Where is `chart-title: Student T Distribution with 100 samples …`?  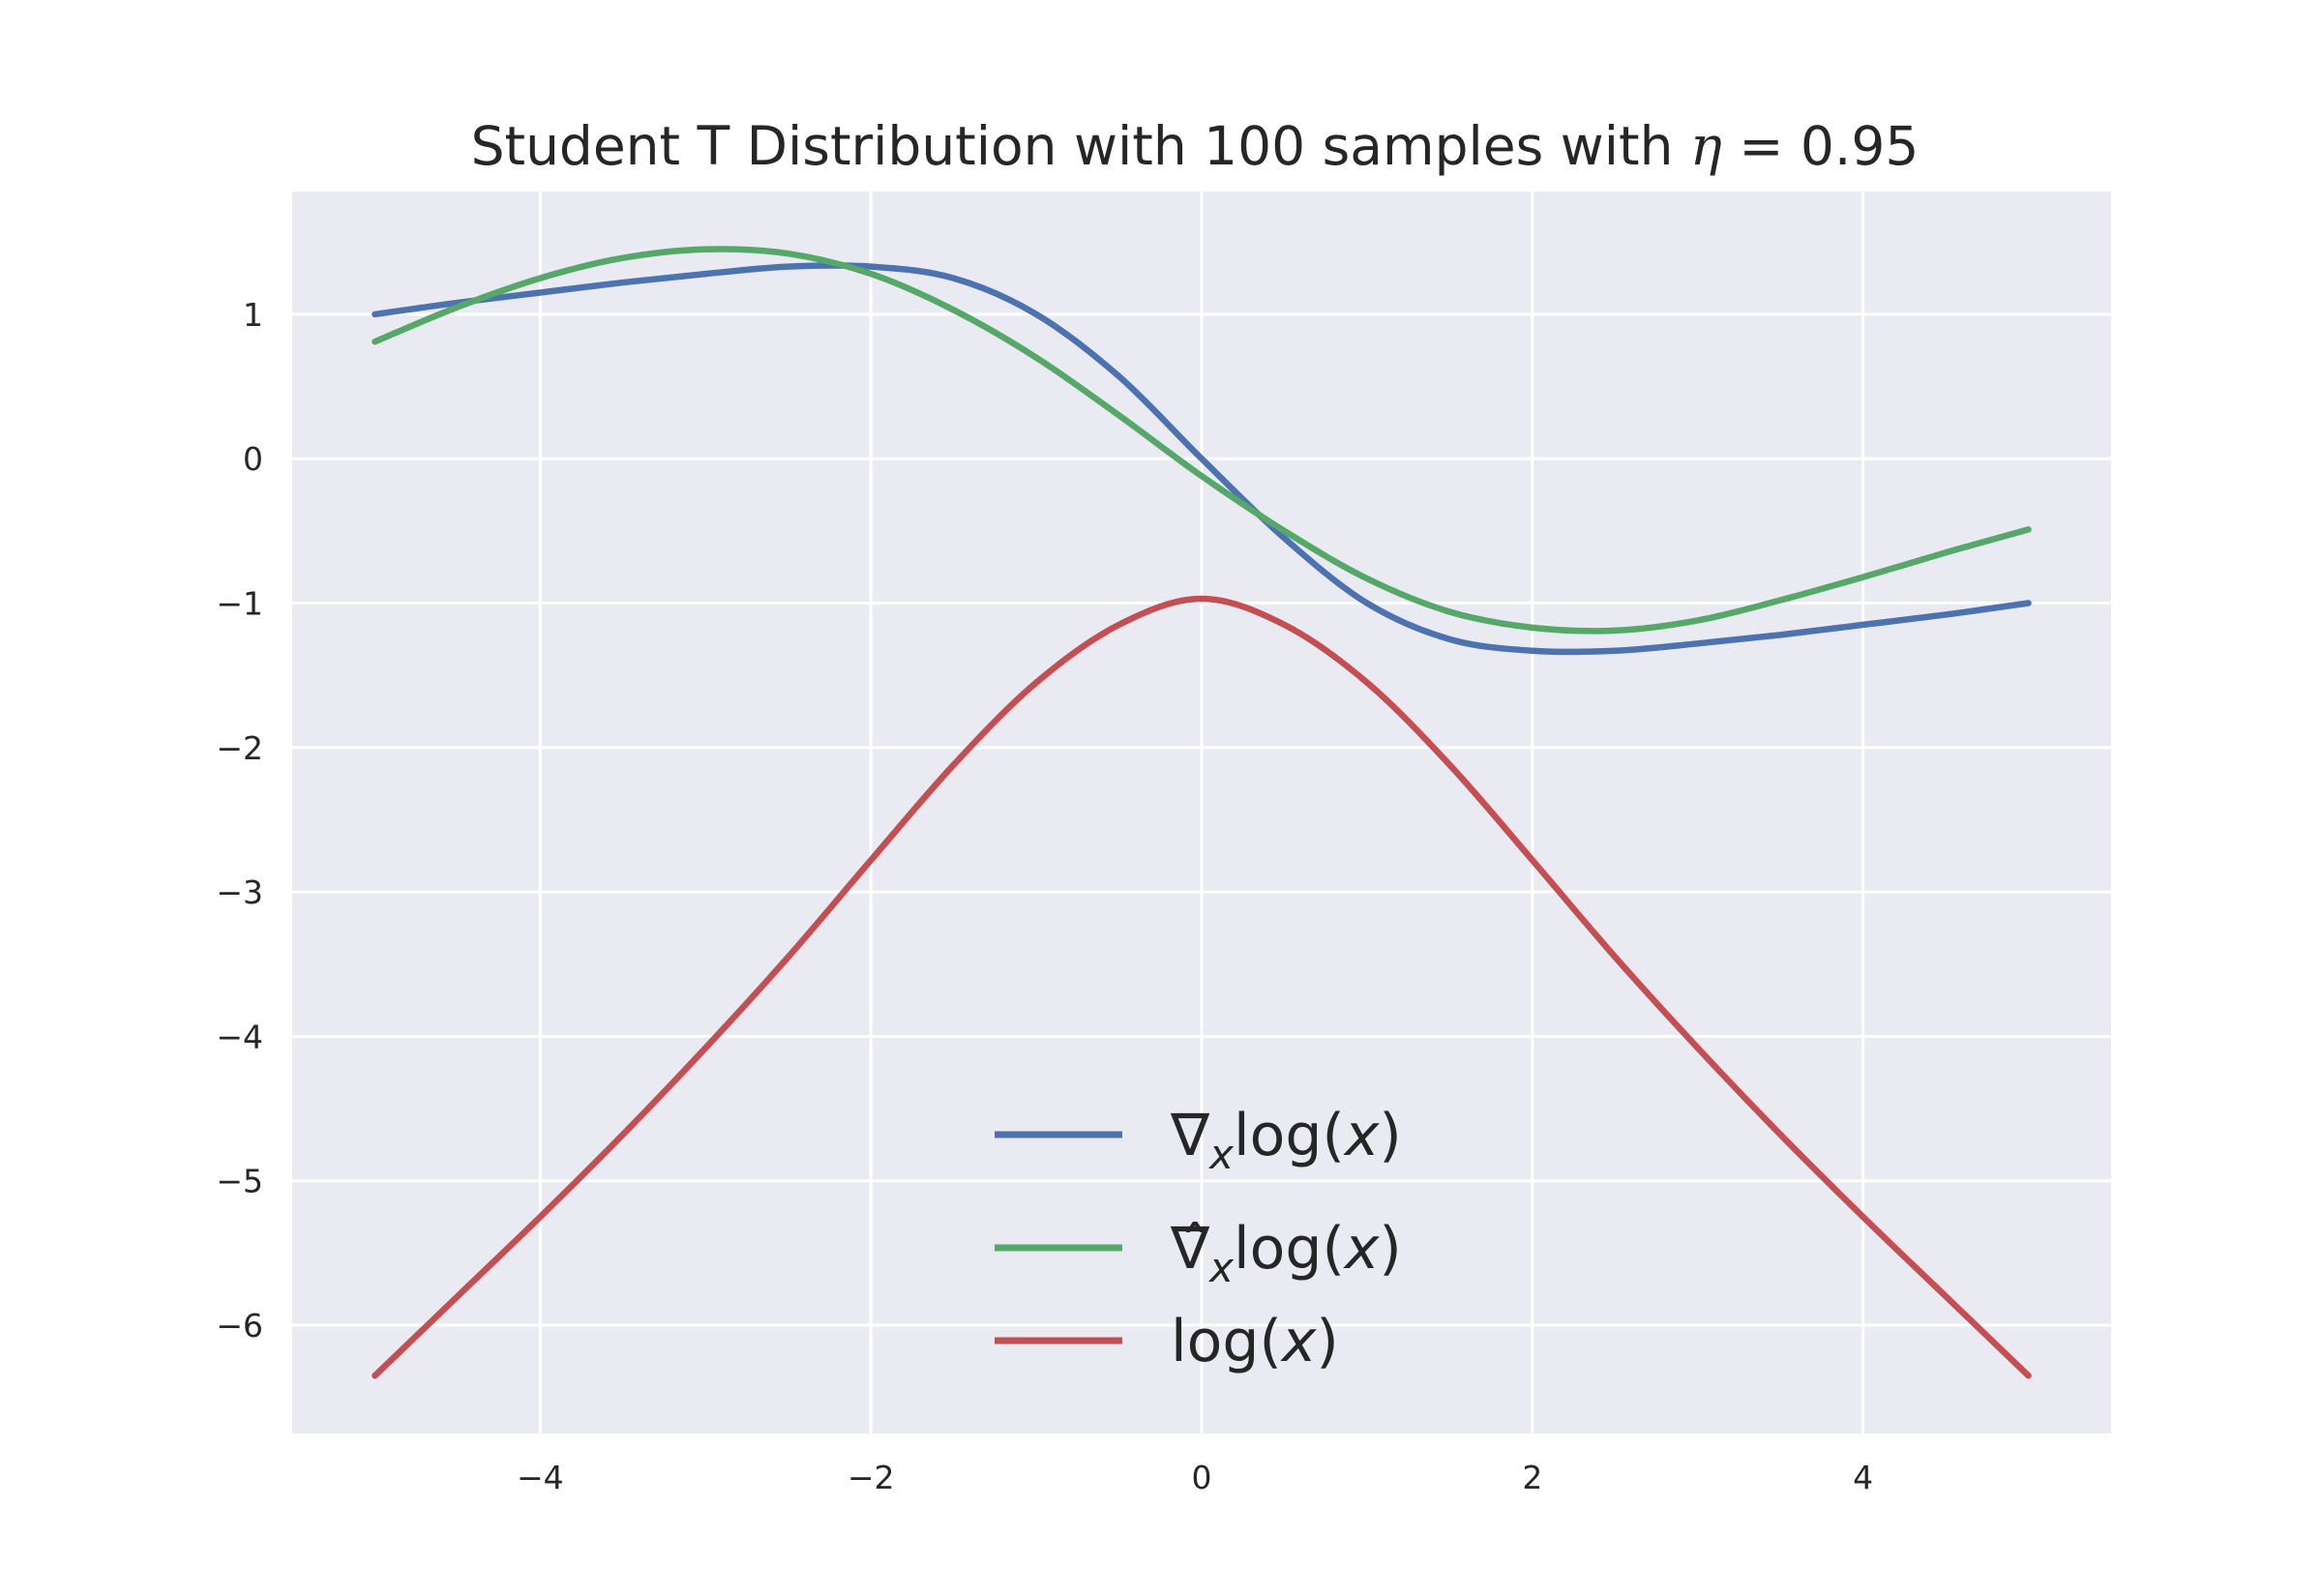
chart-title: Student T Distribution with 100 samples … is located at coordinates (1195, 146).